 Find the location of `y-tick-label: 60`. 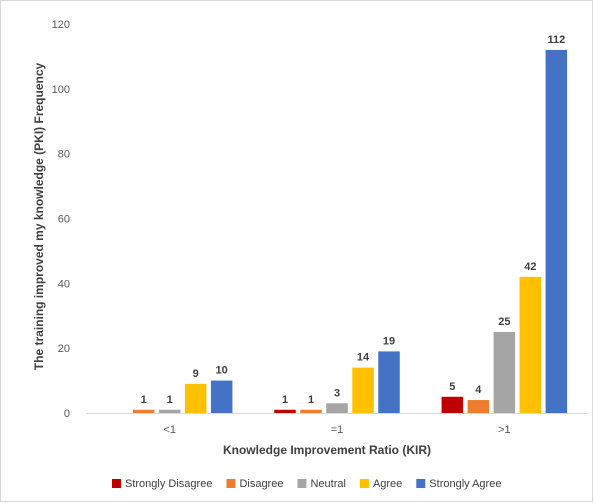

y-tick-label: 60 is located at coordinates (64, 220).